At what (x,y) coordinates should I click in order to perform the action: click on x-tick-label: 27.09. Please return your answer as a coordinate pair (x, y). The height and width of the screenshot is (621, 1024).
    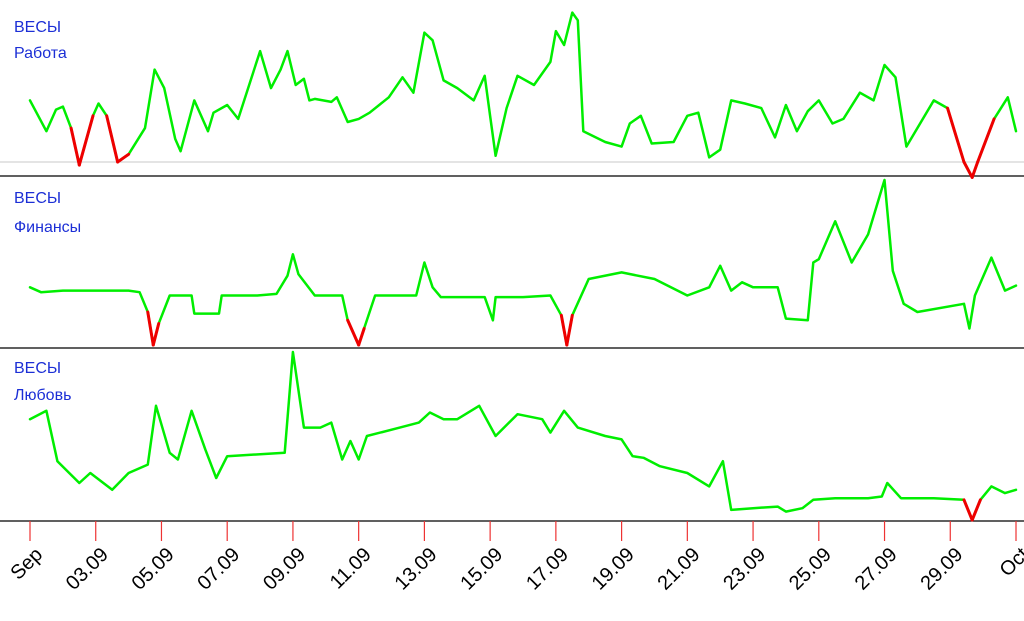
    Looking at the image, I should click on (876, 569).